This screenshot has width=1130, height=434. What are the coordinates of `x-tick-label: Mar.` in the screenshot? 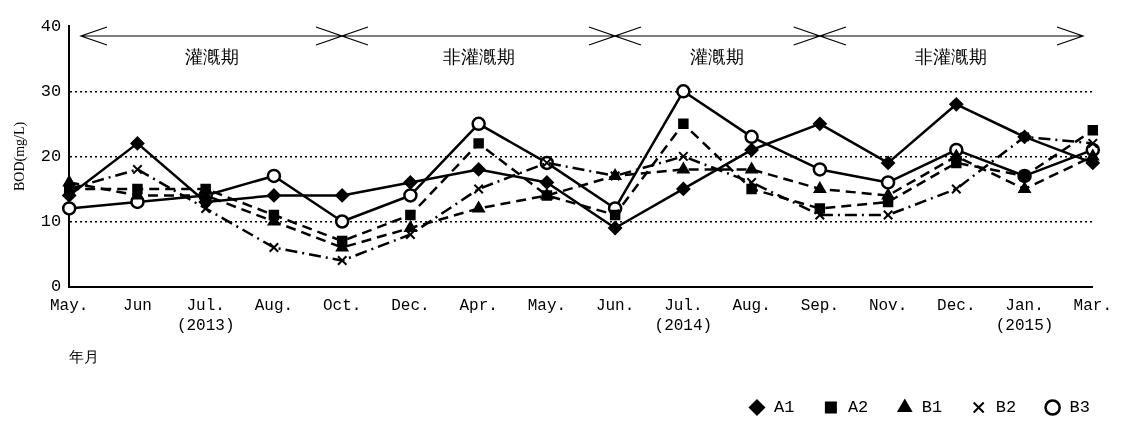 It's located at (1092, 306).